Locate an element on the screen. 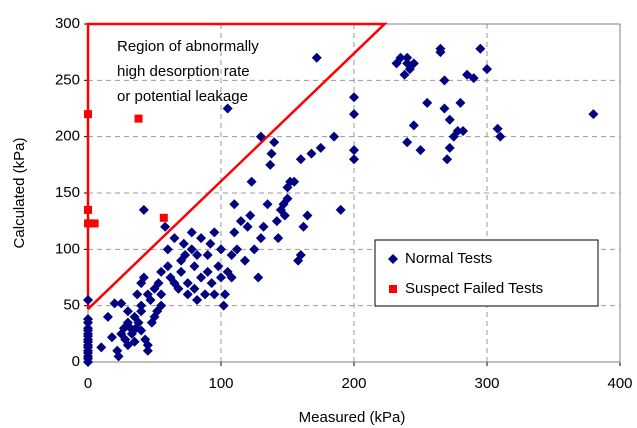 The width and height of the screenshot is (637, 428). x-tick-label: 100 is located at coordinates (220, 383).